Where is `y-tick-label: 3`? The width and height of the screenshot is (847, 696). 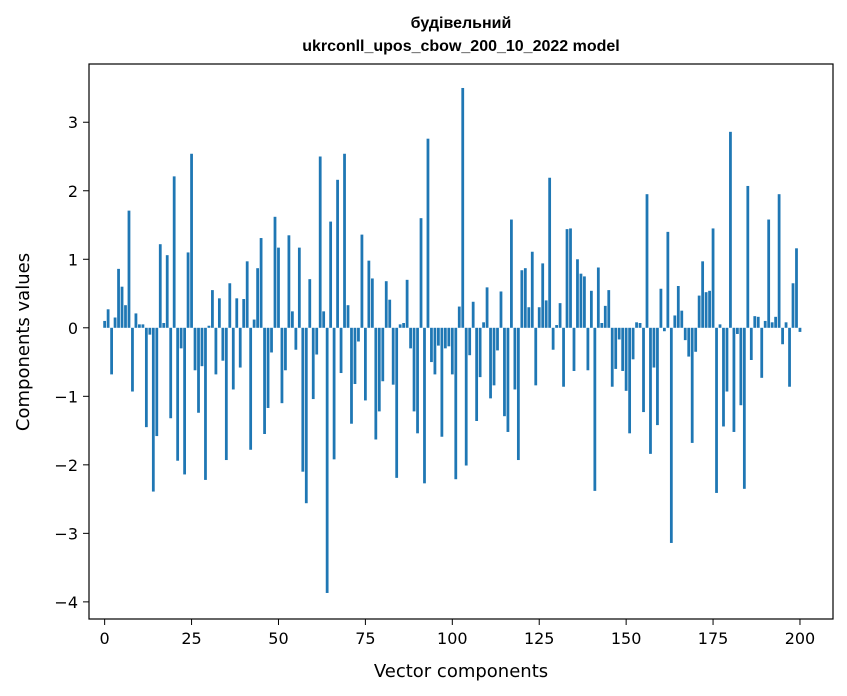
y-tick-label: 3 is located at coordinates (73, 122).